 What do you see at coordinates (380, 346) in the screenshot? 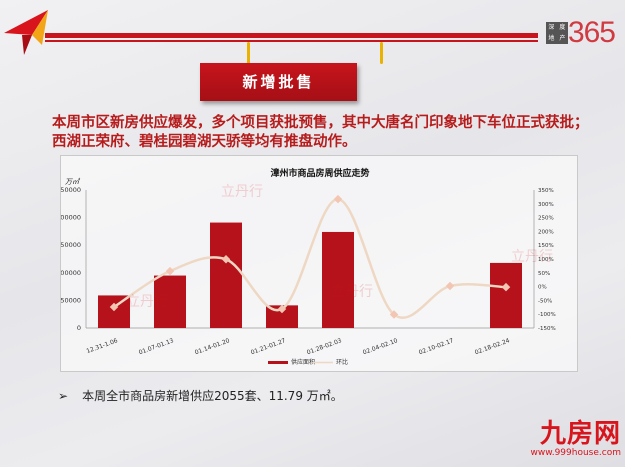
I see `x-tick-label: 02.04-02.10` at bounding box center [380, 346].